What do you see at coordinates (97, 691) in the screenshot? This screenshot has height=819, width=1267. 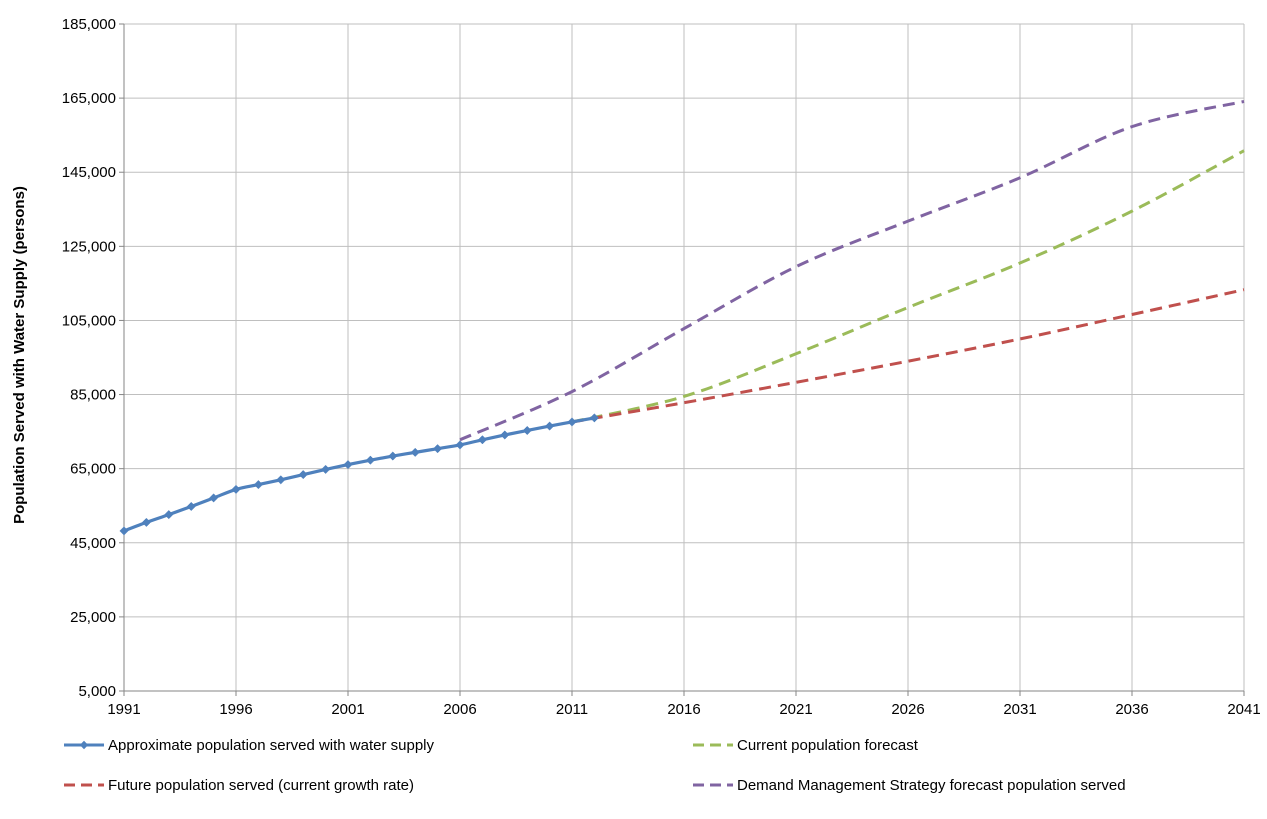 I see `y-tick-label: 5,000` at bounding box center [97, 691].